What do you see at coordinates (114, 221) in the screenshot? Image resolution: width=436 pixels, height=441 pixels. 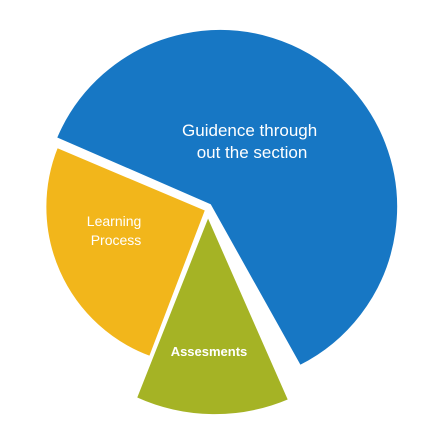 I see `slice-label-learning-line-1: Learning` at bounding box center [114, 221].